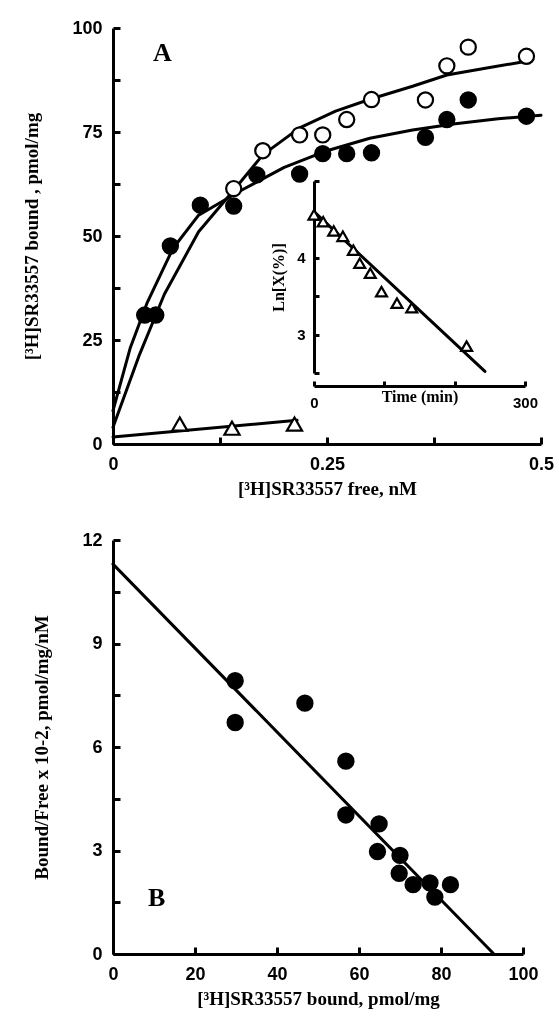 This screenshot has width=559, height=1031. What do you see at coordinates (541, 463) in the screenshot?
I see `x-tick-label: 0.5` at bounding box center [541, 463].